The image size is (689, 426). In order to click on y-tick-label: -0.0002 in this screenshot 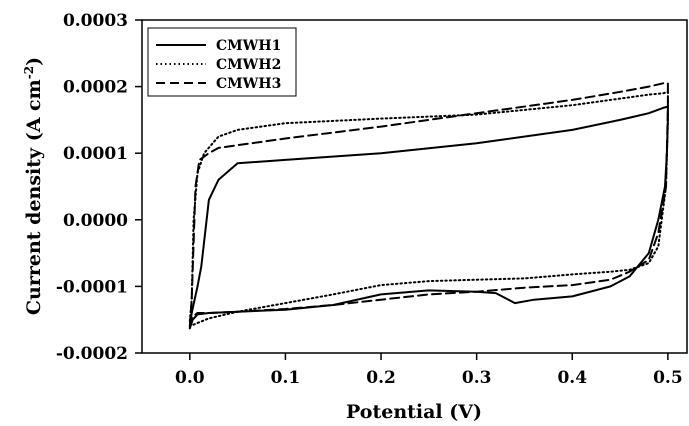, I will do `click(92, 354)`.